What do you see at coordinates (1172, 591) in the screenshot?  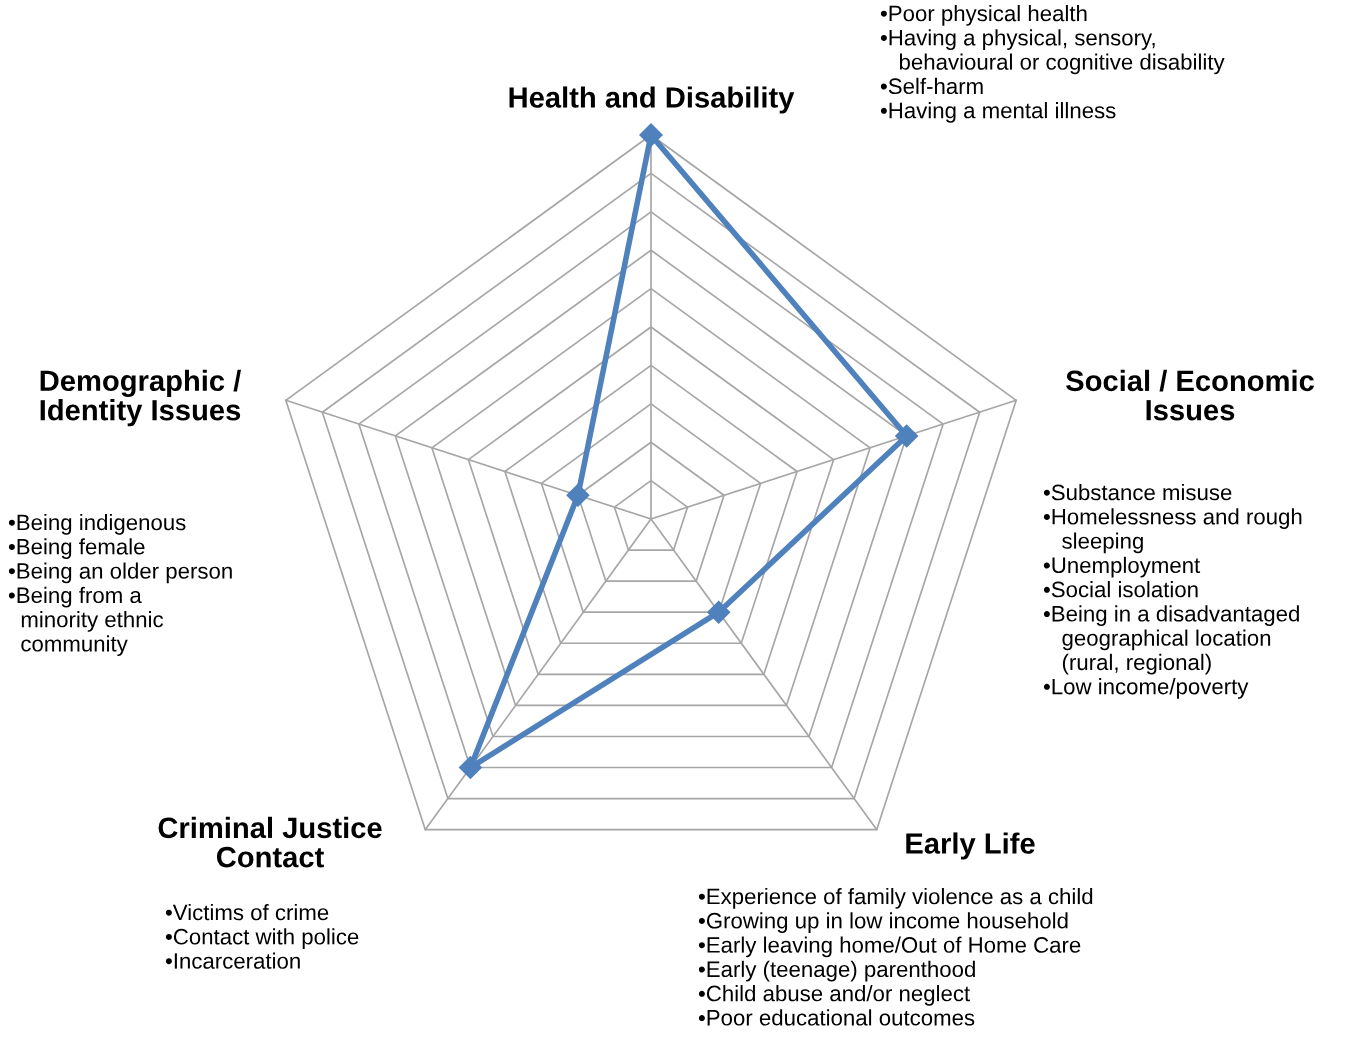 I see `text: •Substance misuse •Homelessness and rough sleeping •Unemployment •Social isolation •Being in a disadvantaged geographical location (rural, regional) •Low income/poverty` at bounding box center [1172, 591].